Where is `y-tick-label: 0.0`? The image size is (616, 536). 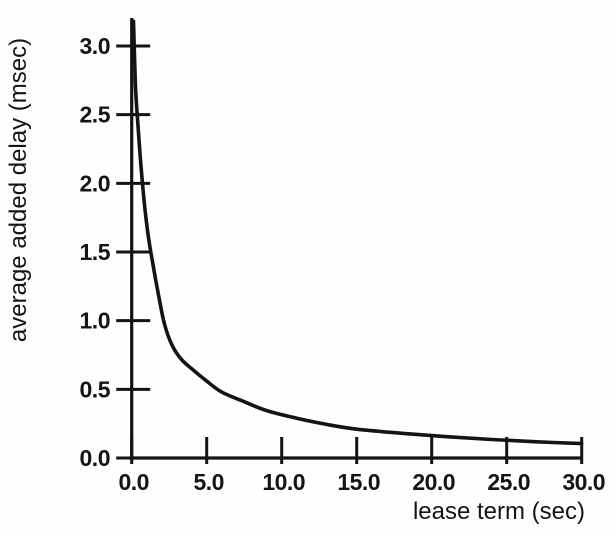
y-tick-label: 0.0 is located at coordinates (95, 458).